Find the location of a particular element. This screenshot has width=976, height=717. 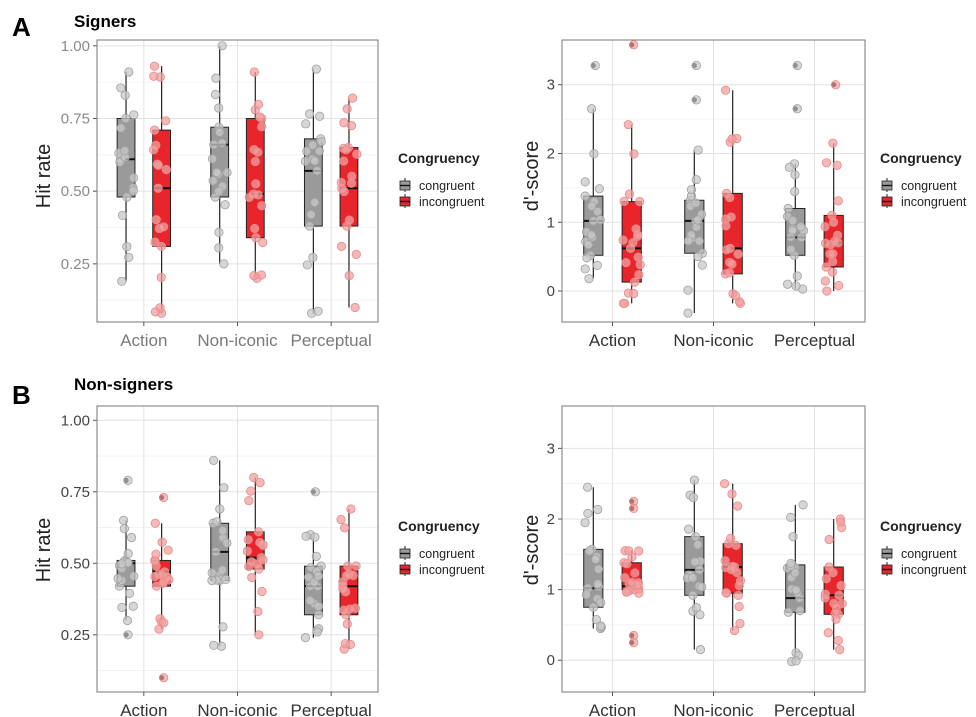

y-tick-label: 0.25 is located at coordinates (75, 635).